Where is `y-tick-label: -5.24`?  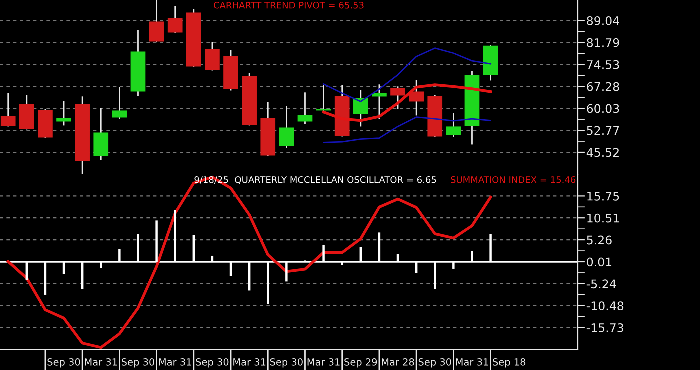 y-tick-label: -5.24 is located at coordinates (601, 284).